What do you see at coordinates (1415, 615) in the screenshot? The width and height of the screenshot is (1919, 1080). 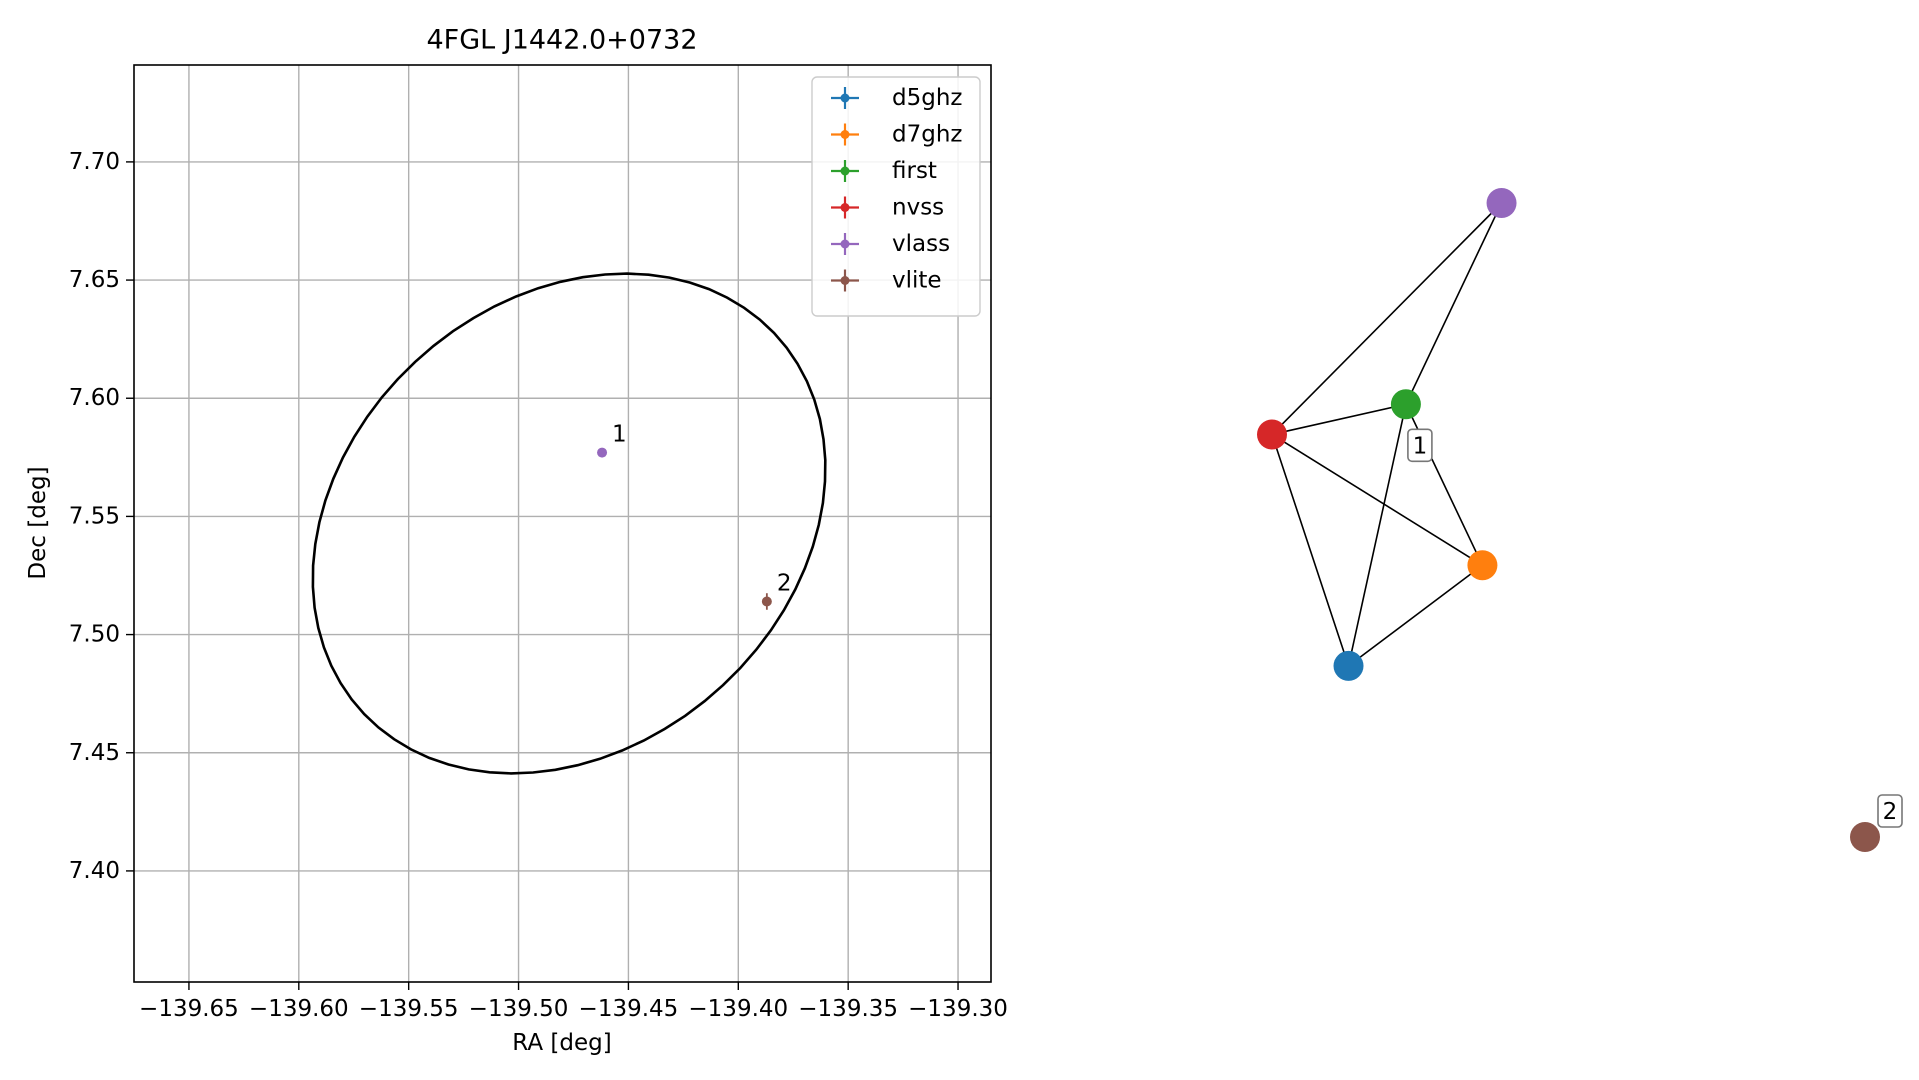 I see `edge-d5ghz-d7ghz` at bounding box center [1415, 615].